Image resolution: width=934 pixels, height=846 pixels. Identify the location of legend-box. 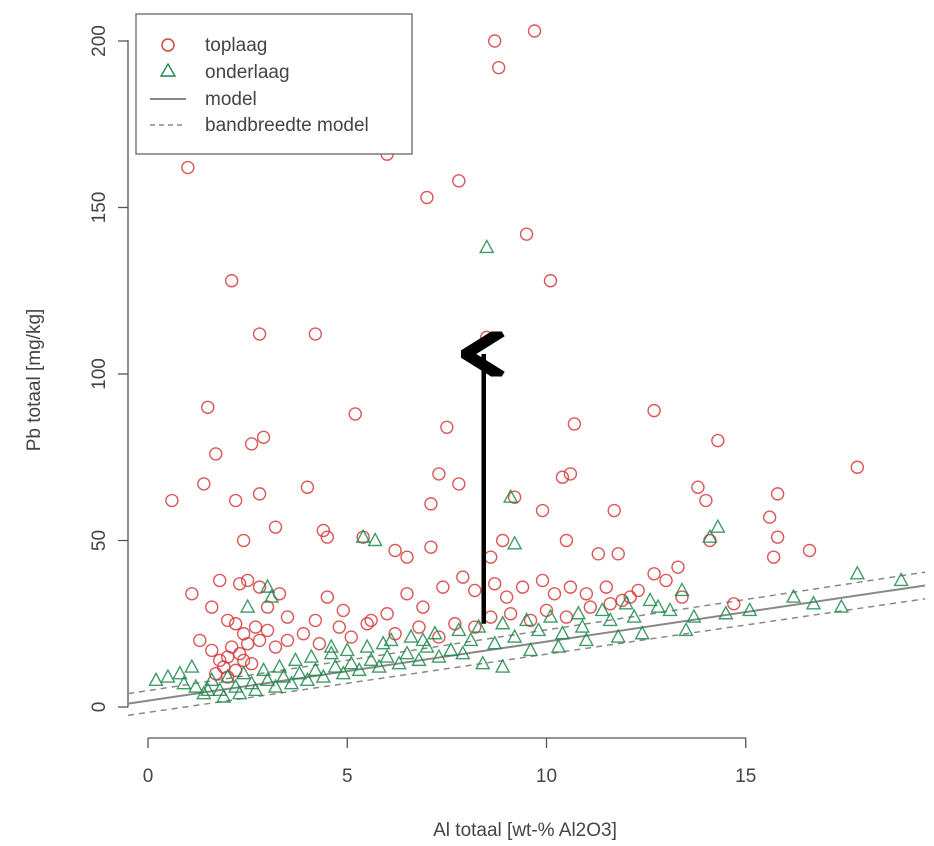
(274, 84).